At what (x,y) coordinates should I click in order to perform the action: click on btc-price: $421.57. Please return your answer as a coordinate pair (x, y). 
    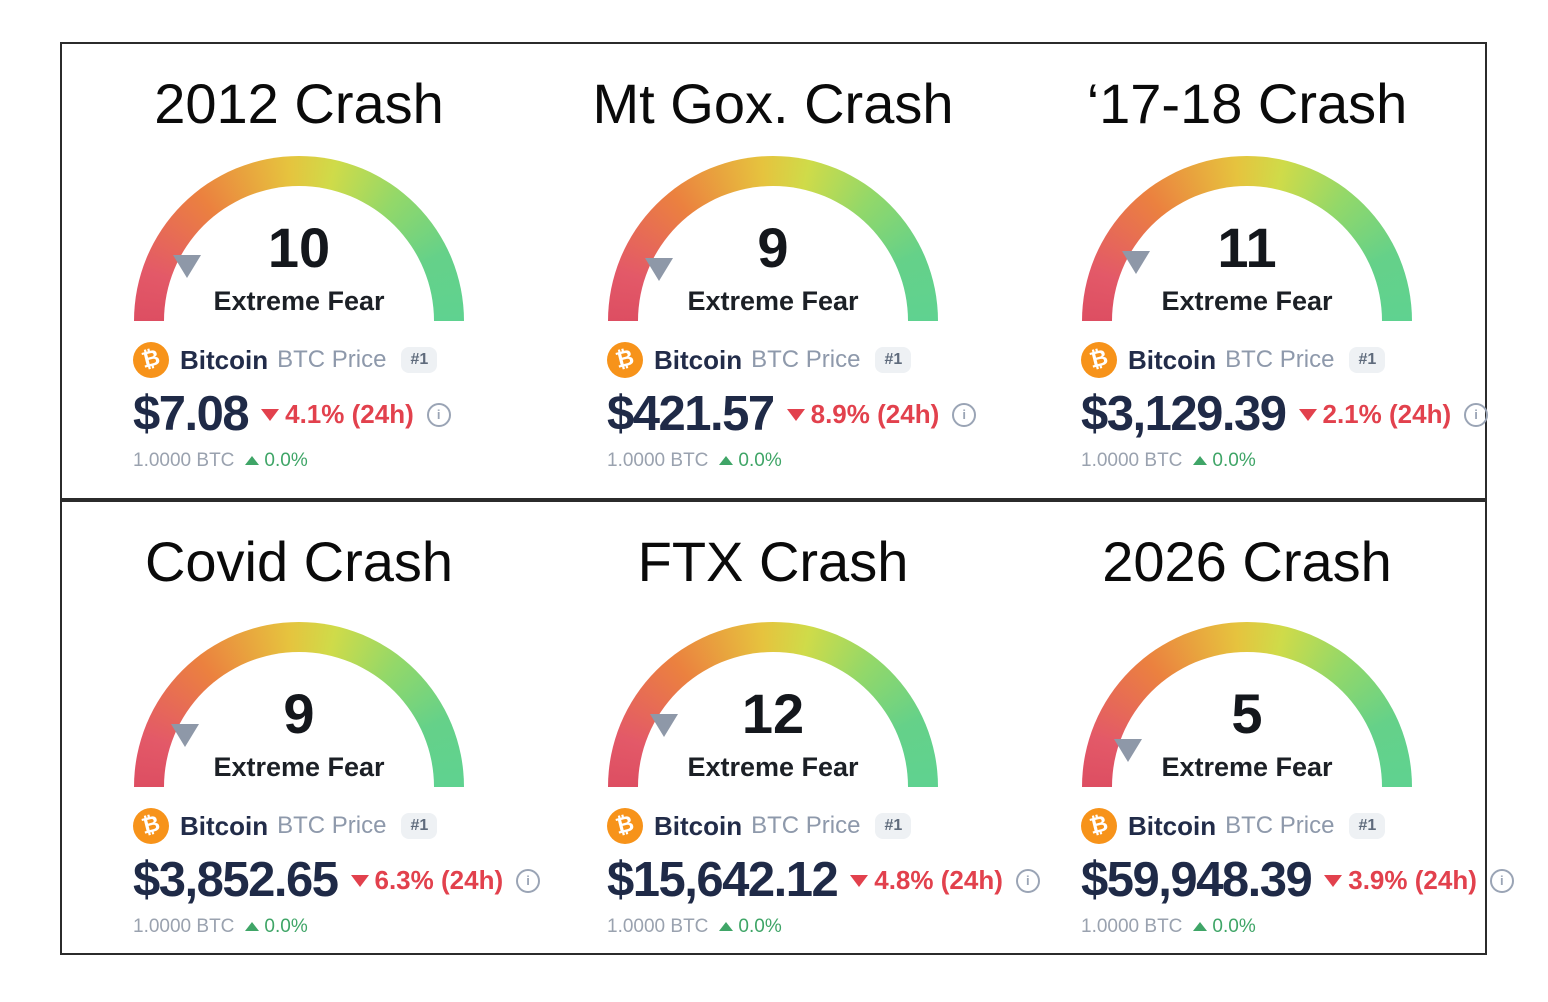
    Looking at the image, I should click on (691, 414).